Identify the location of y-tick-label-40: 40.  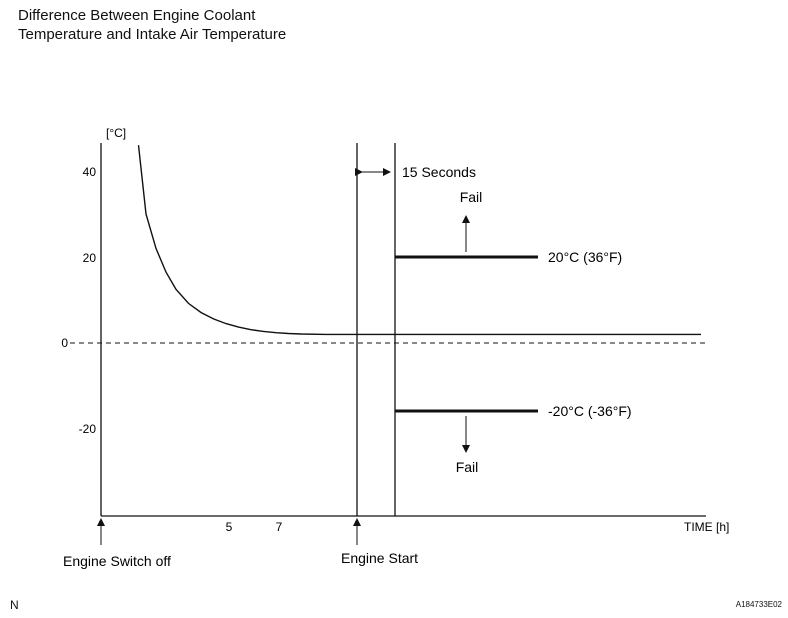
(90, 172).